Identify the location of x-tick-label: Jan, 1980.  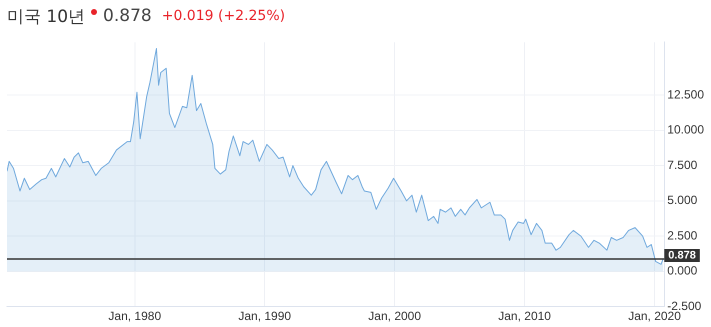
(135, 316).